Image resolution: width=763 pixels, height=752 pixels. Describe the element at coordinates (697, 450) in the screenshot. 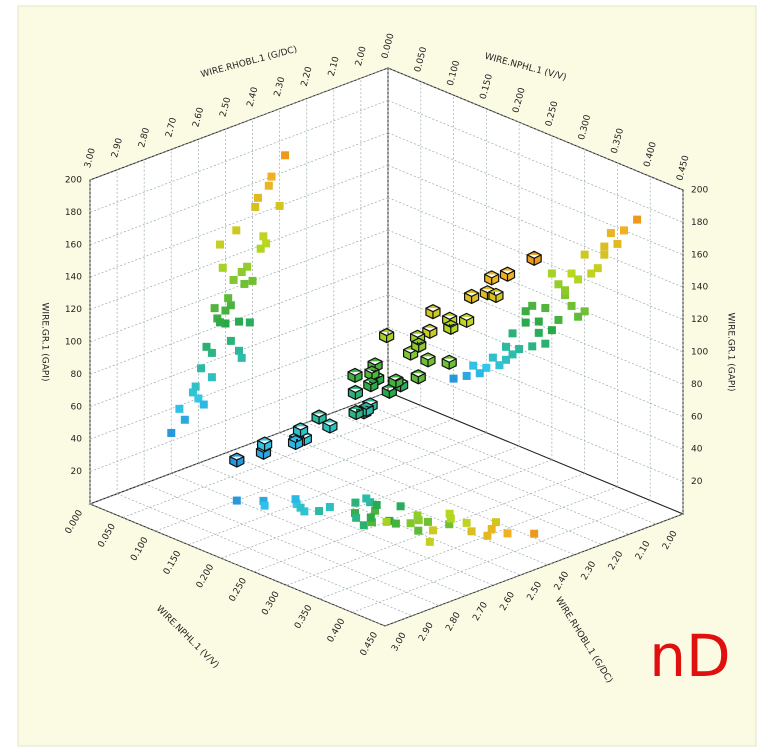

I see `z-tick-label: 40` at that location.